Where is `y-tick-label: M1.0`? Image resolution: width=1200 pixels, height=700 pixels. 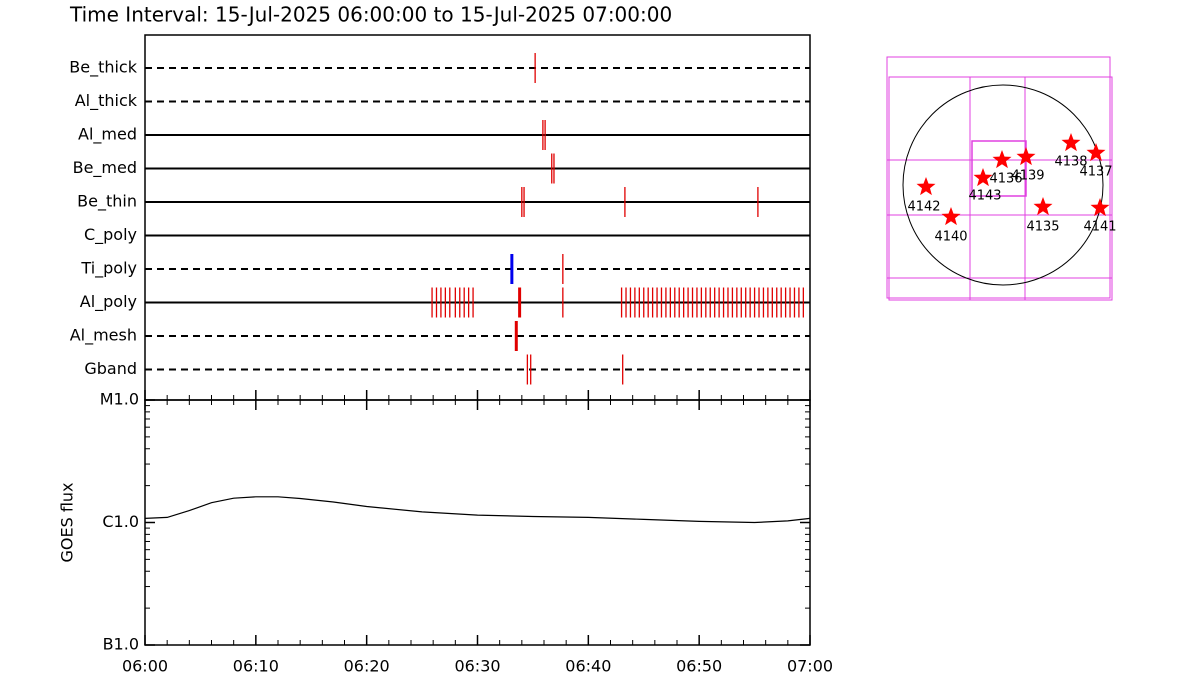 y-tick-label: M1.0 is located at coordinates (119, 399).